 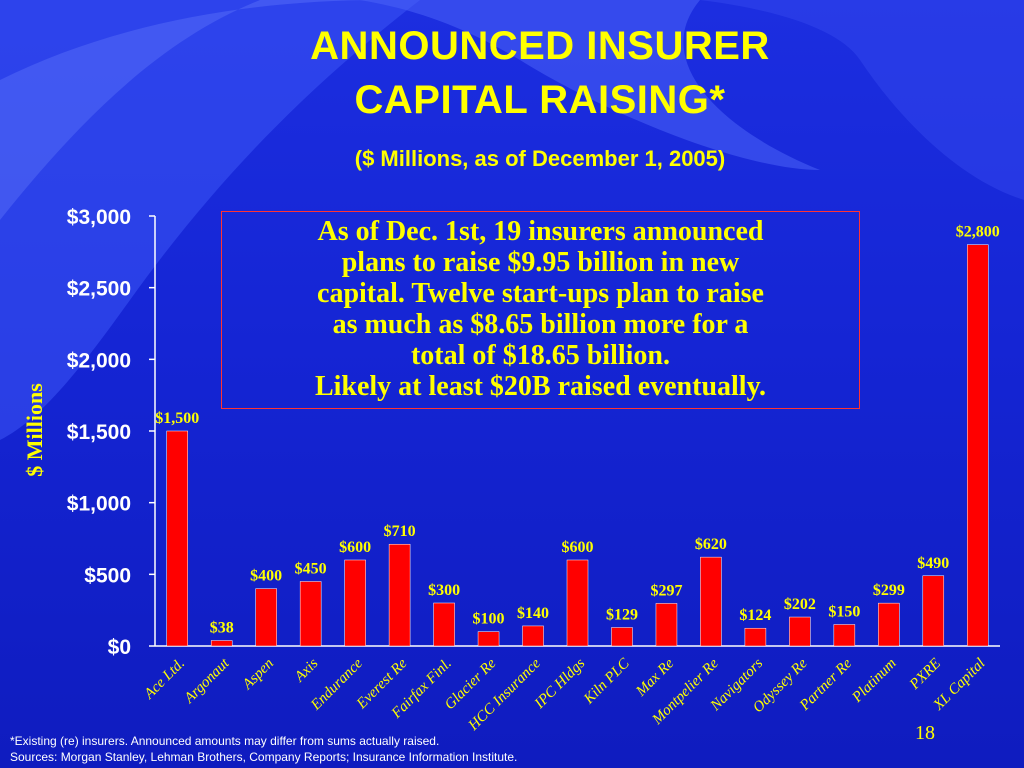 What do you see at coordinates (666, 625) in the screenshot?
I see `bar-max-re` at bounding box center [666, 625].